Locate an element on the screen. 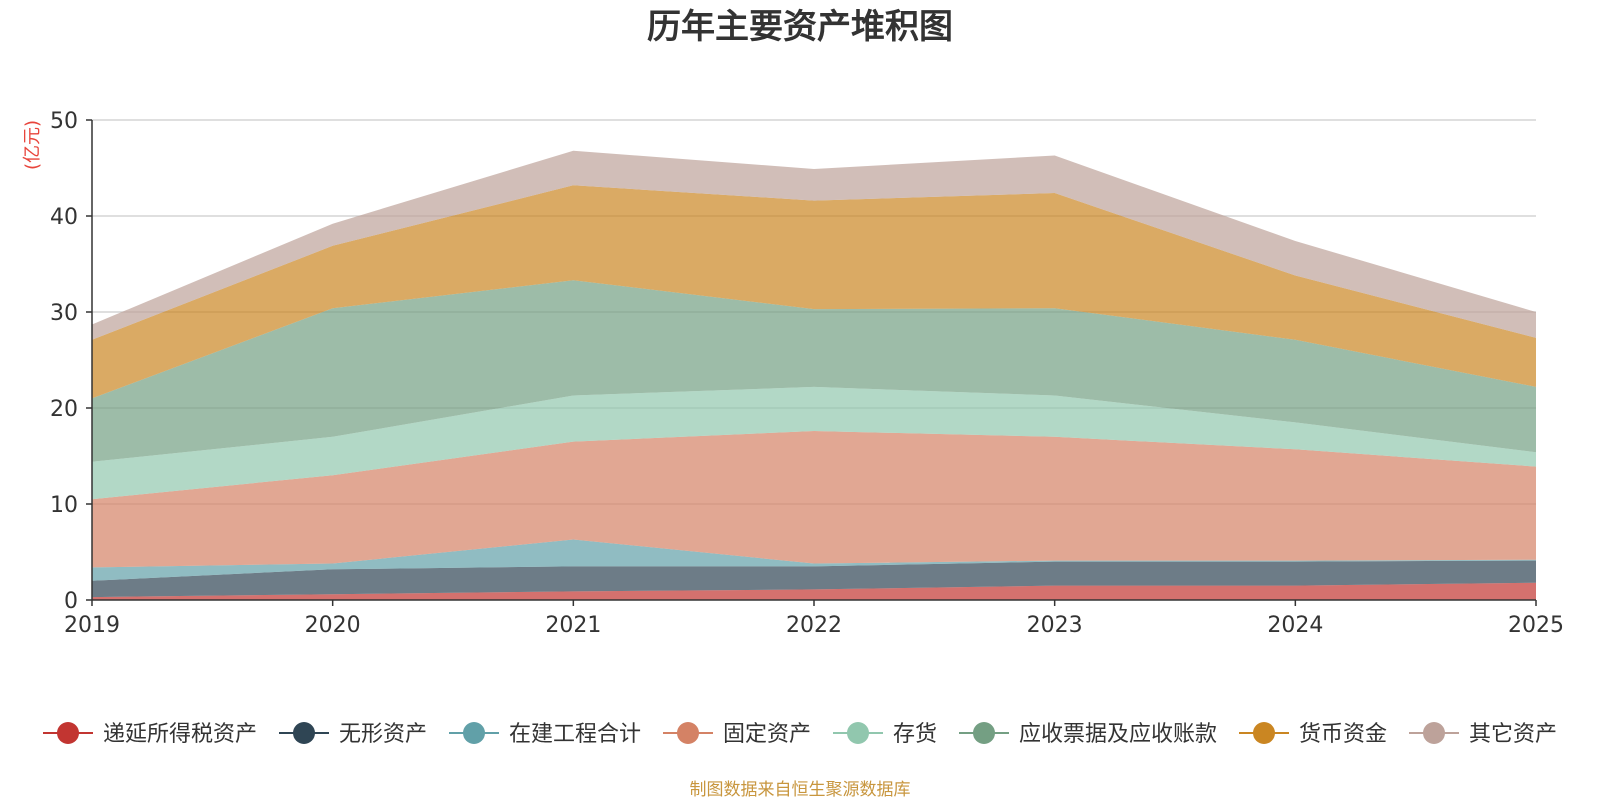 This screenshot has width=1600, height=800. x-tick-label: 2024 is located at coordinates (1295, 625).